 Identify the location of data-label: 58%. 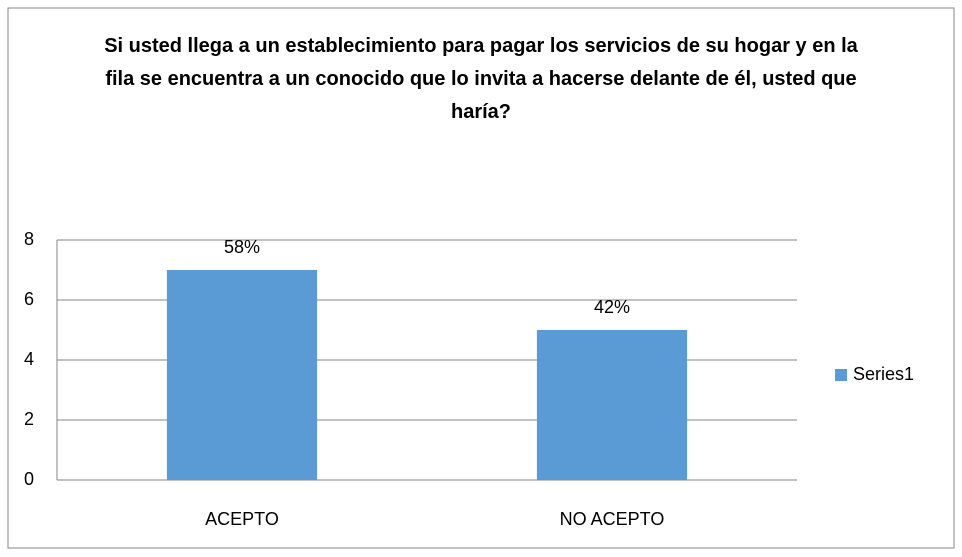
(242, 247).